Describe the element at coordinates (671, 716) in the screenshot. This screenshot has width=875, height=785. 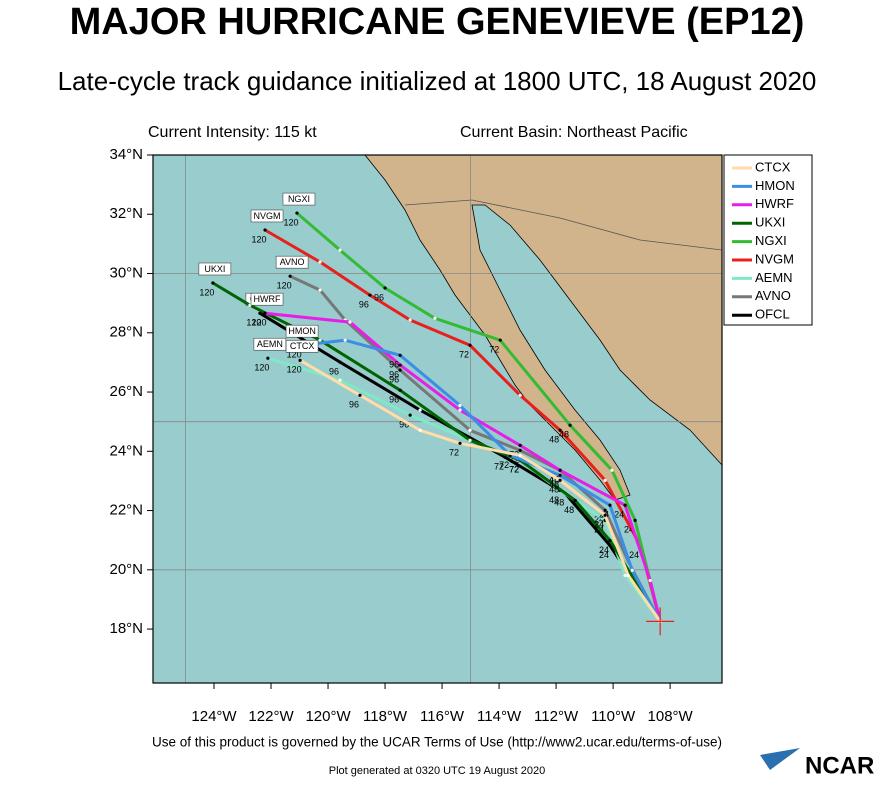
I see `x-tick-label: 108°W` at that location.